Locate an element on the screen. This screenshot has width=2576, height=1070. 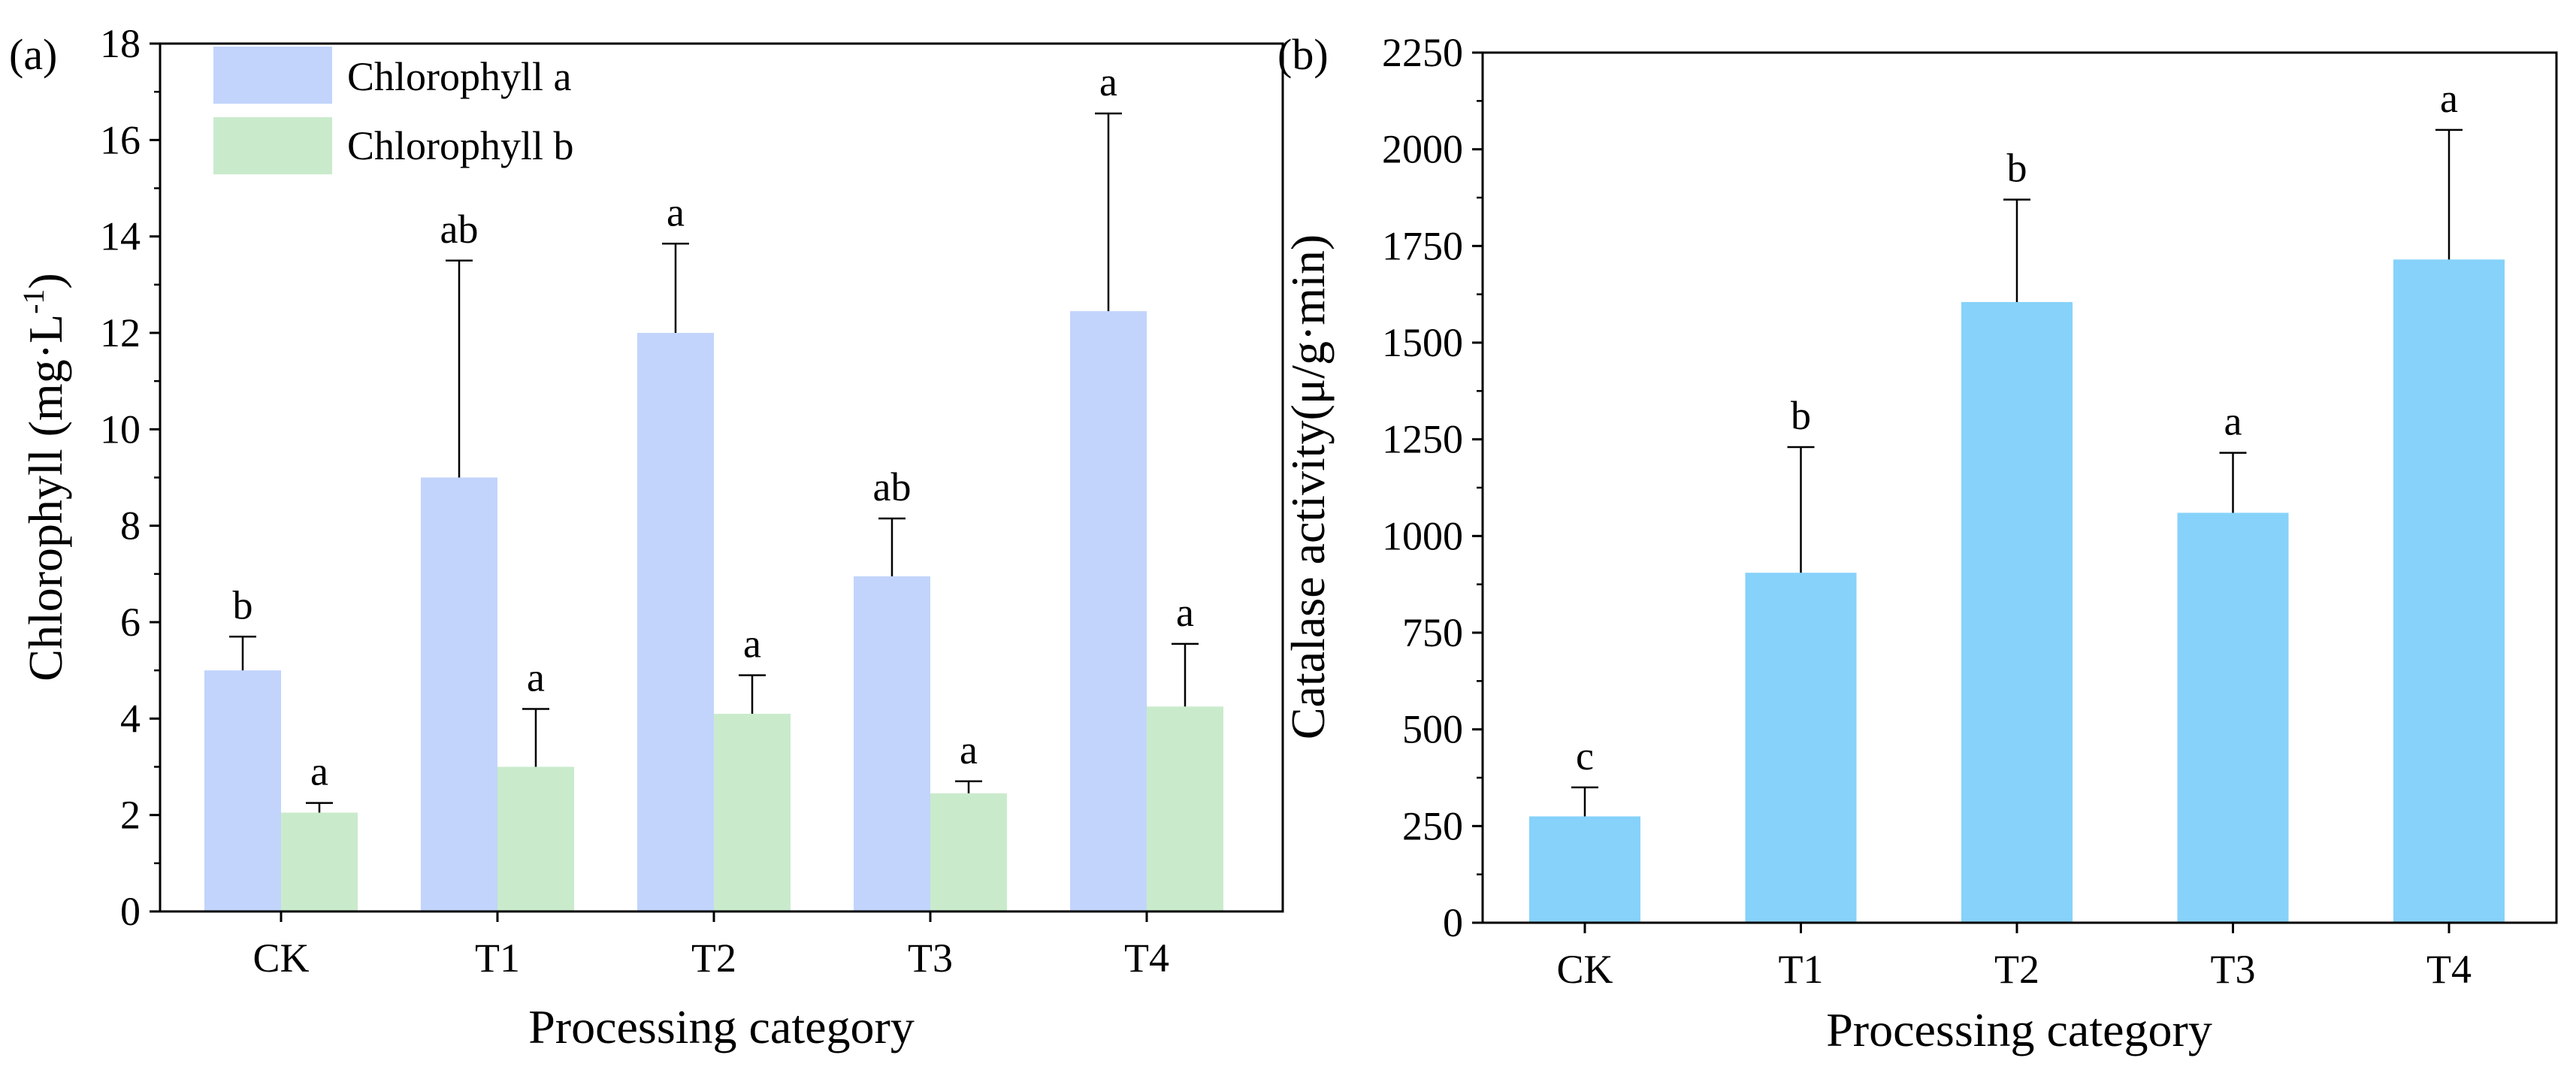
b-y-tick-label-1750: 1750 is located at coordinates (1423, 245).